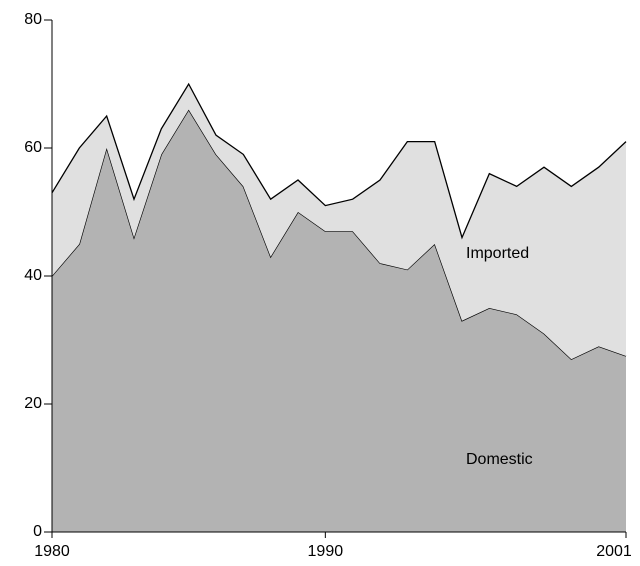  I want to click on x-tick-label: 2001, so click(614, 551).